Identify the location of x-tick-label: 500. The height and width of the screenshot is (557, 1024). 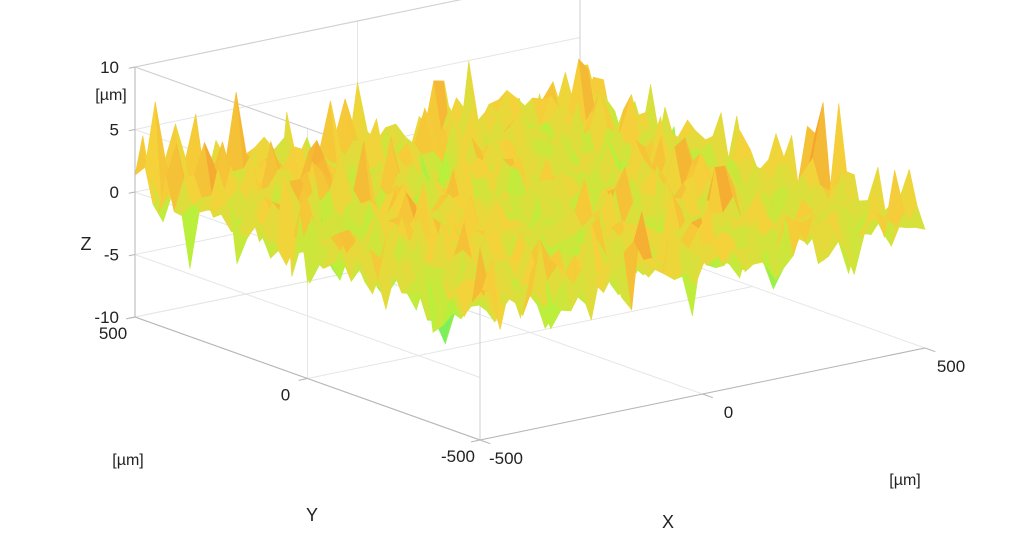
(951, 366).